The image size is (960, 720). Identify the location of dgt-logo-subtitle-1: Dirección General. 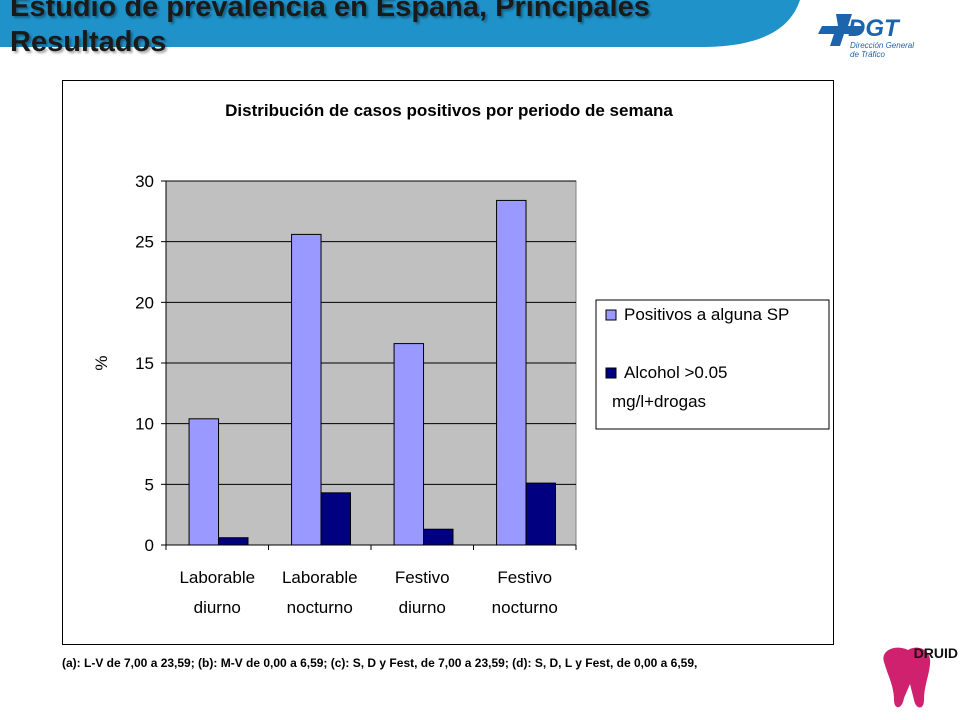
(882, 45).